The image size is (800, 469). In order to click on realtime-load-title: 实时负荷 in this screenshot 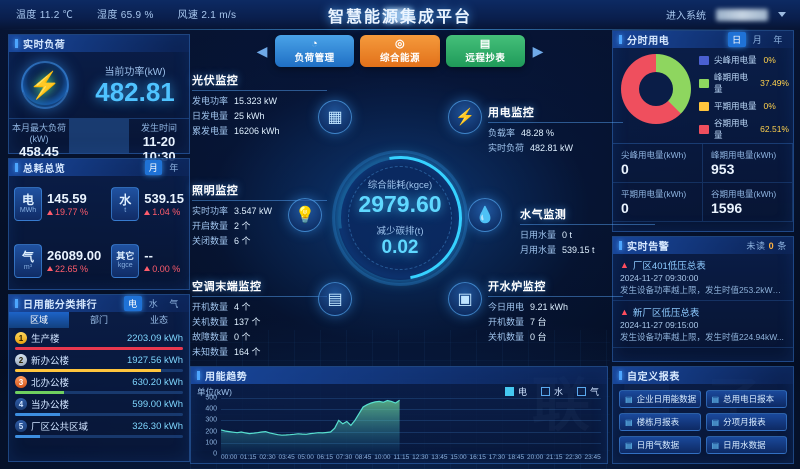, I will do `click(44, 45)`.